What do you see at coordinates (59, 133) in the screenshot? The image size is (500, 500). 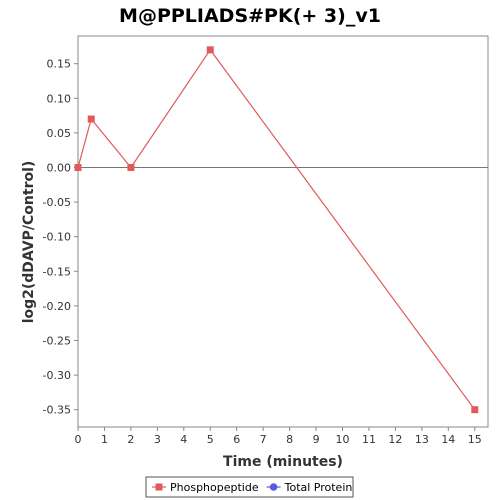 I see `y-tick-label: 0.05` at bounding box center [59, 133].